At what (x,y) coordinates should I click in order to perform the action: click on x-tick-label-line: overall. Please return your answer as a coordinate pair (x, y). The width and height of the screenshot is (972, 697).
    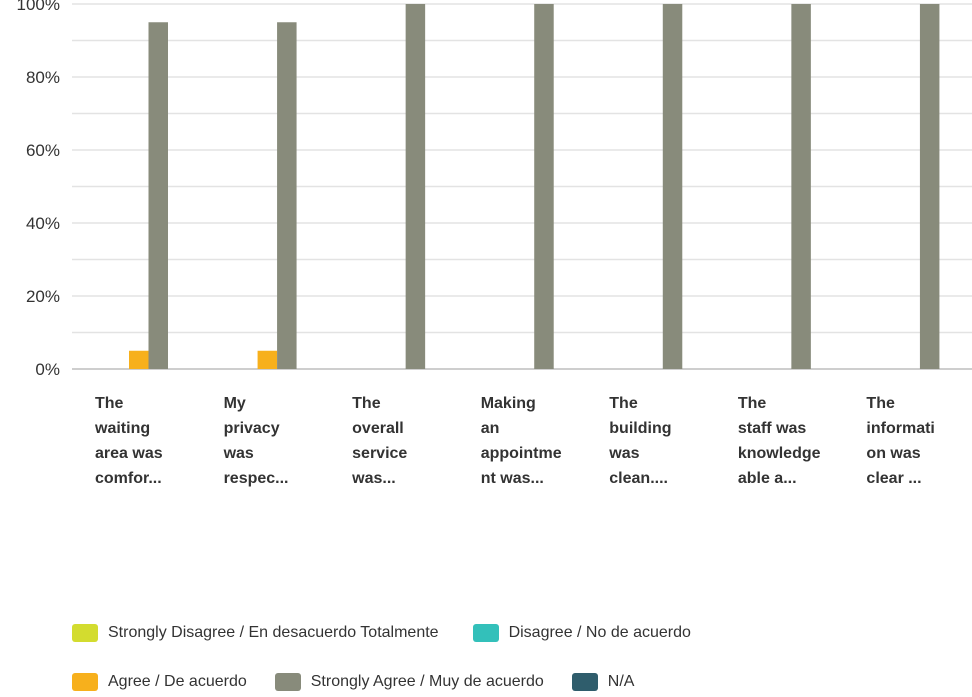
    Looking at the image, I should click on (378, 428).